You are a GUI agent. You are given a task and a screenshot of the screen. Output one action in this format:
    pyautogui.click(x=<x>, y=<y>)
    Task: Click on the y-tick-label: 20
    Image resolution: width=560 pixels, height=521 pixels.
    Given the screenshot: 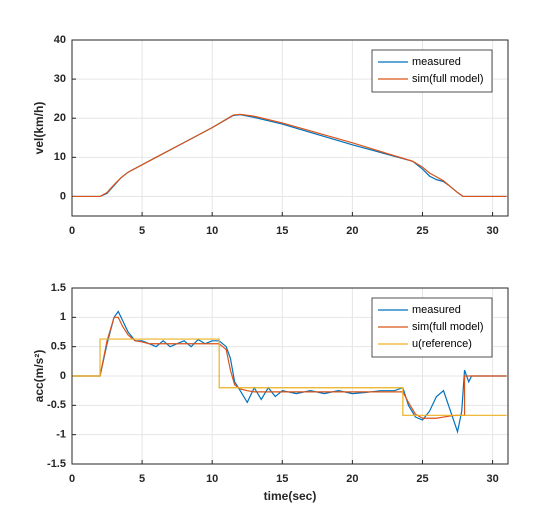 What is the action you would take?
    pyautogui.click(x=60, y=118)
    